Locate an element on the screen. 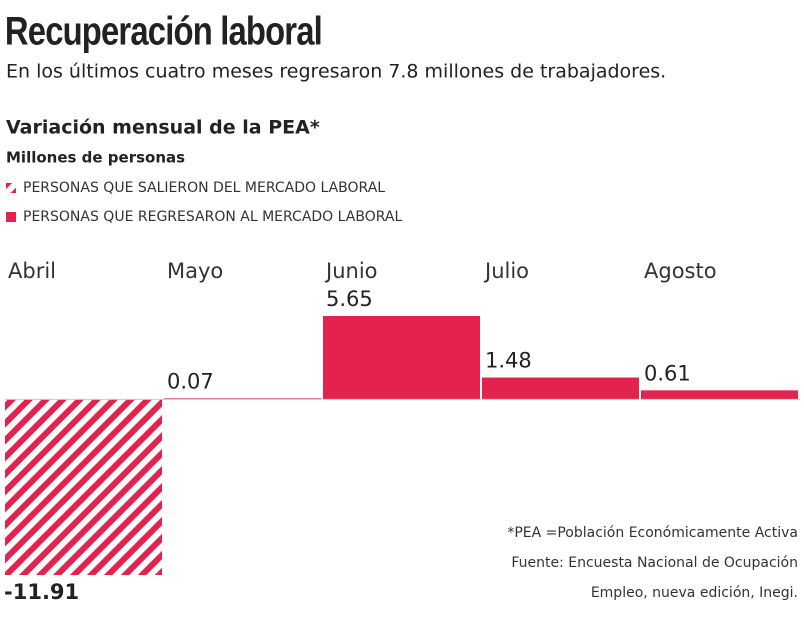 This screenshot has height=620, width=804. note: Fuente: Encuesta Nacional de Ocupación is located at coordinates (654, 563).